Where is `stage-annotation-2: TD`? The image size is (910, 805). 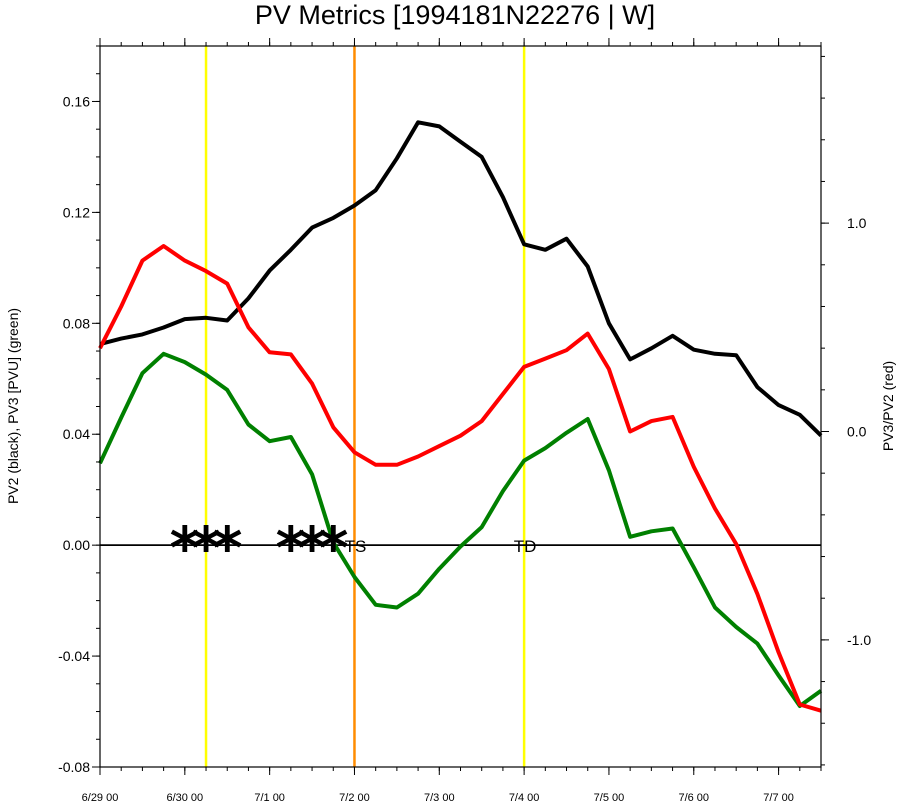 stage-annotation-2: TD is located at coordinates (525, 546).